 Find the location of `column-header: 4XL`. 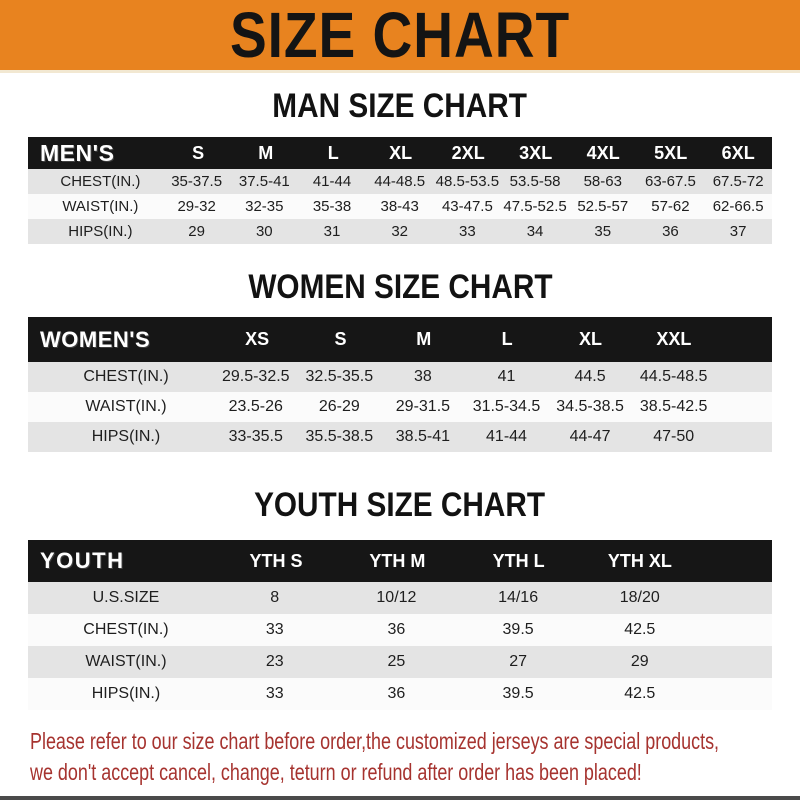

column-header: 4XL is located at coordinates (603, 152).